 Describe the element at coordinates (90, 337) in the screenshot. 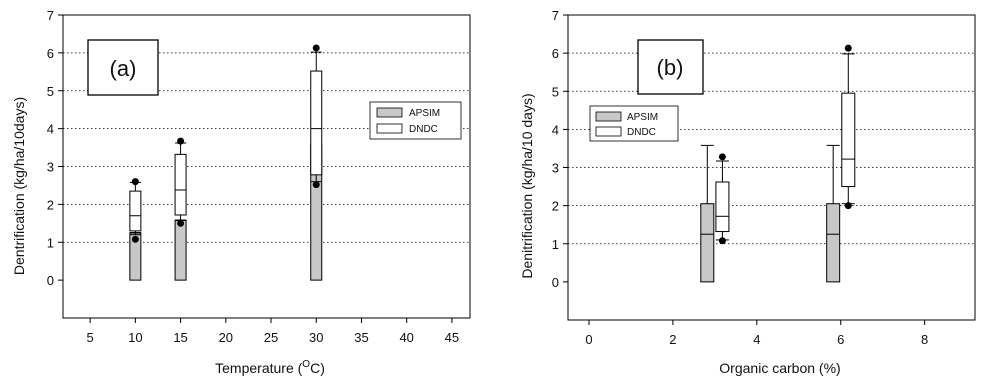

I see `x-tick-label: 5` at that location.